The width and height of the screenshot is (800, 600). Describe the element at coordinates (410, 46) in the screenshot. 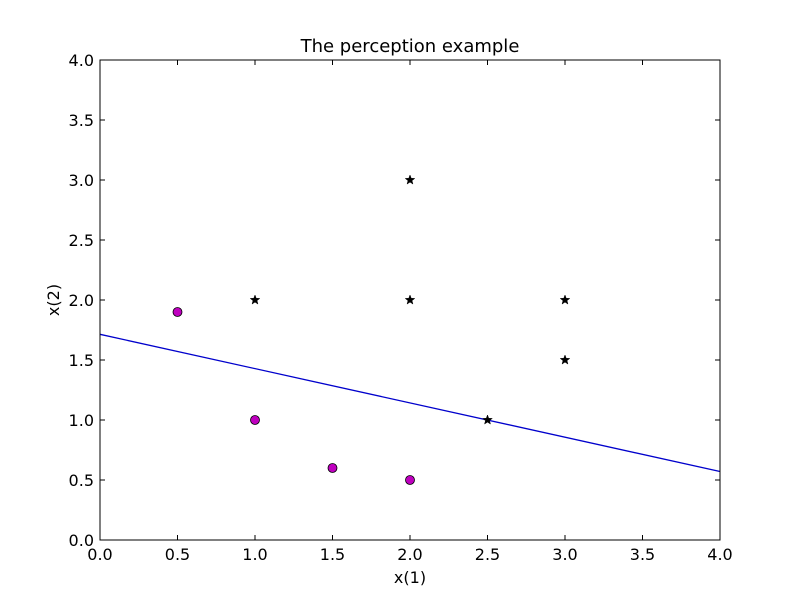

I see `chart-title: The perception example` at that location.